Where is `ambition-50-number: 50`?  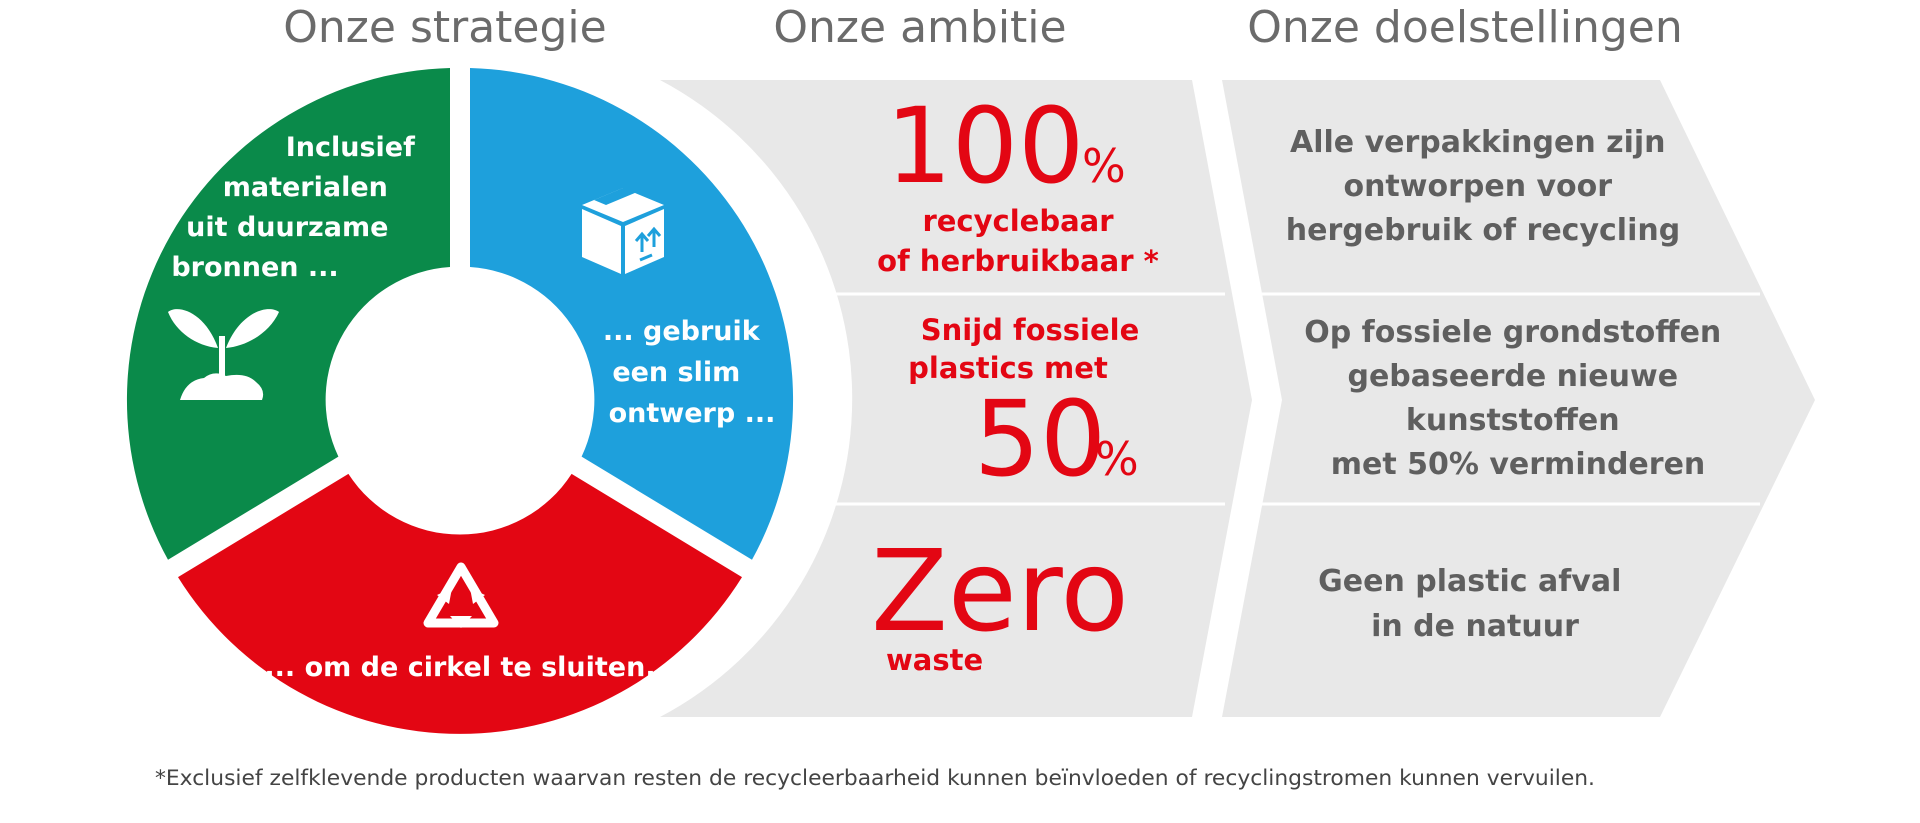 ambition-50-number: 50 is located at coordinates (1040, 439).